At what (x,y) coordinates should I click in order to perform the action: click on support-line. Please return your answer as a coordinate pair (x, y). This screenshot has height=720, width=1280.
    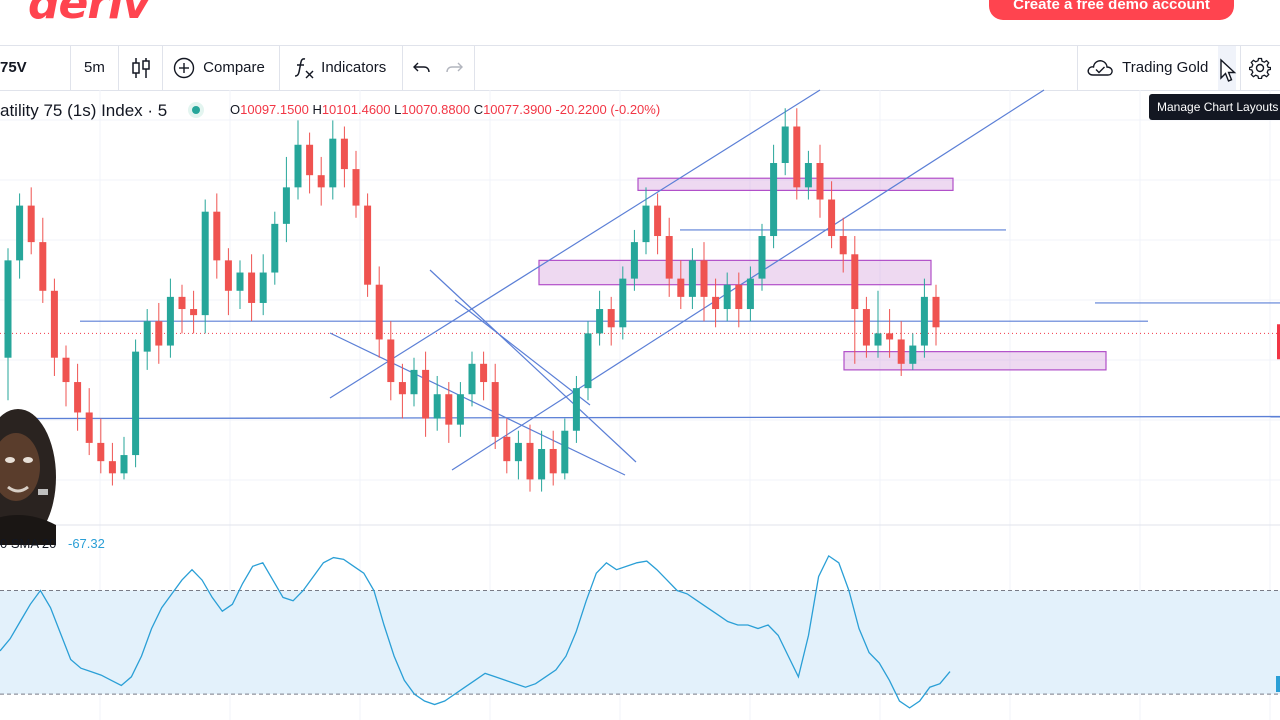
    Looking at the image, I should click on (640, 417).